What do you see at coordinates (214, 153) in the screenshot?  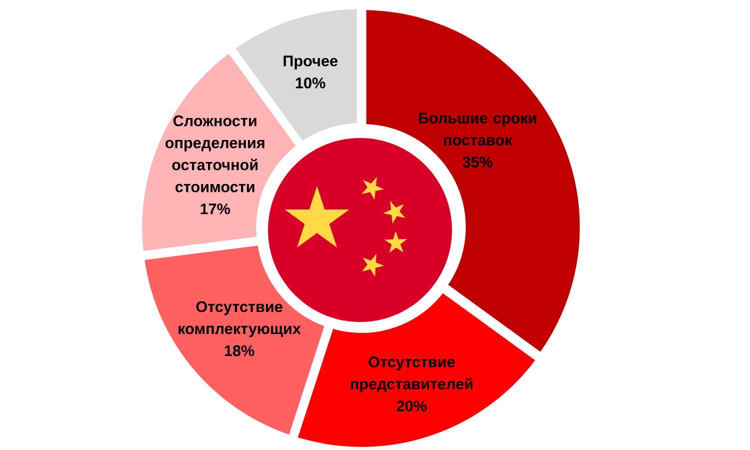 I see `slice-label: Сложности определения остаточной стоимости` at bounding box center [214, 153].